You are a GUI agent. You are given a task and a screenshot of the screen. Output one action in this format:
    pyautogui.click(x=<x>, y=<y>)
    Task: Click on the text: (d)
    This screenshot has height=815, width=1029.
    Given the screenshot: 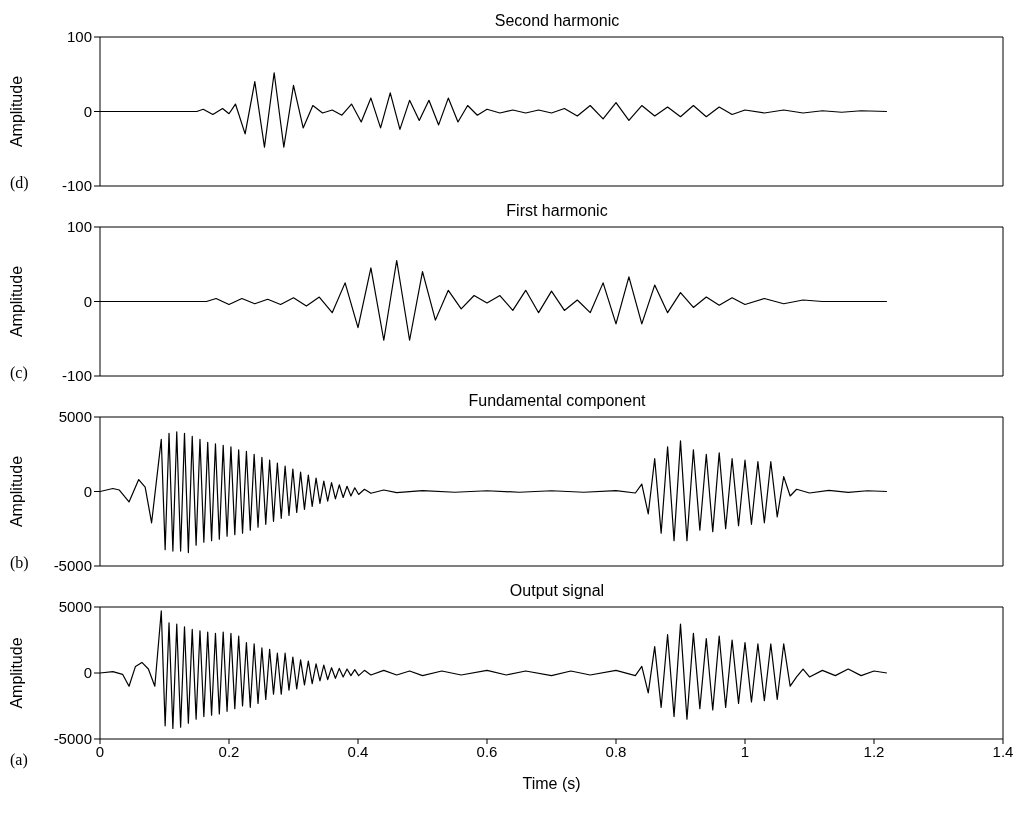 What is the action you would take?
    pyautogui.click(x=19, y=183)
    